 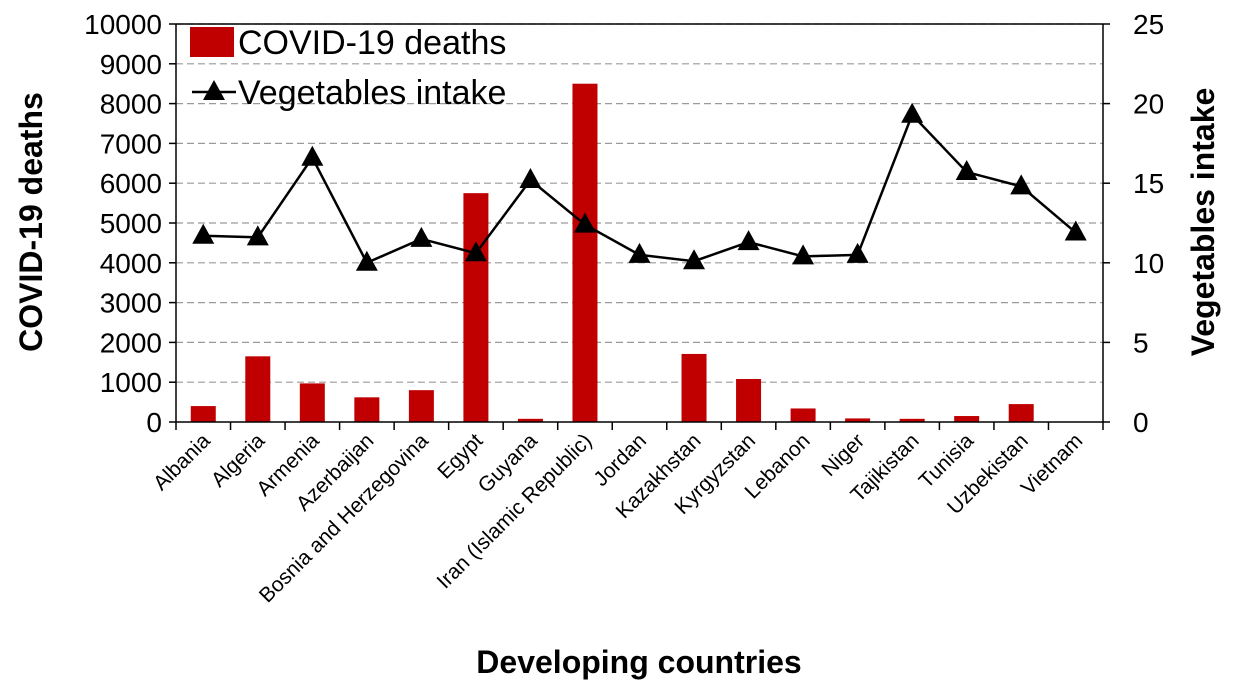 What do you see at coordinates (154, 422) in the screenshot?
I see `y-tick-label: 0` at bounding box center [154, 422].